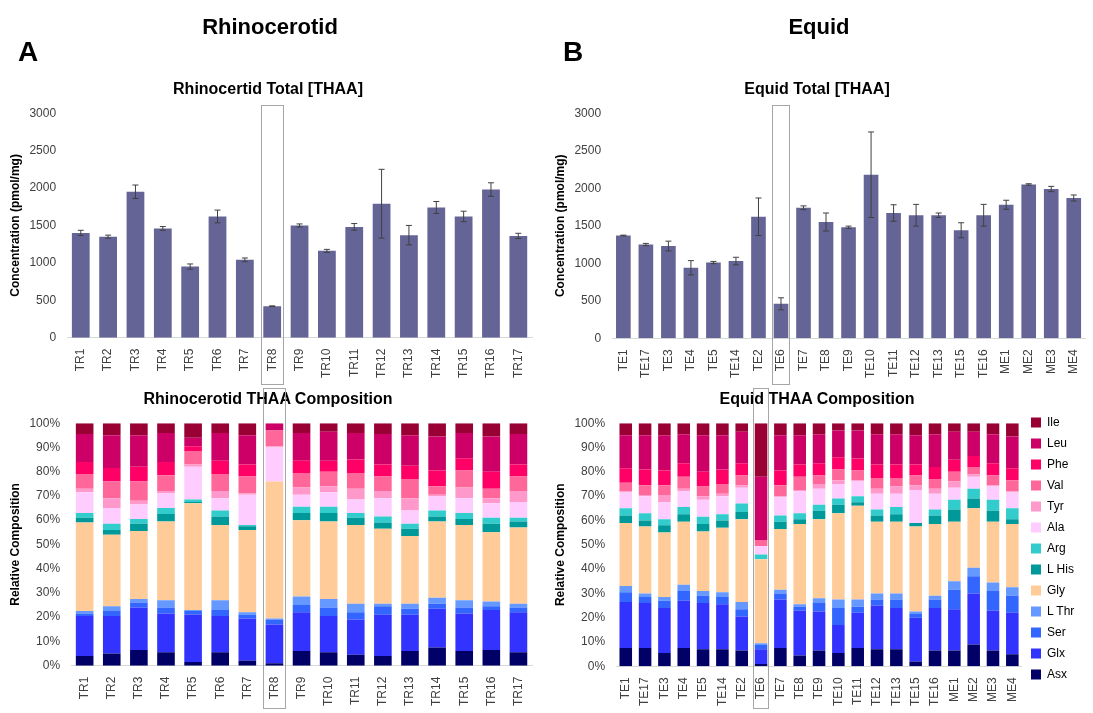  What do you see at coordinates (138, 688) in the screenshot?
I see `x-tick-label: TR3` at bounding box center [138, 688].